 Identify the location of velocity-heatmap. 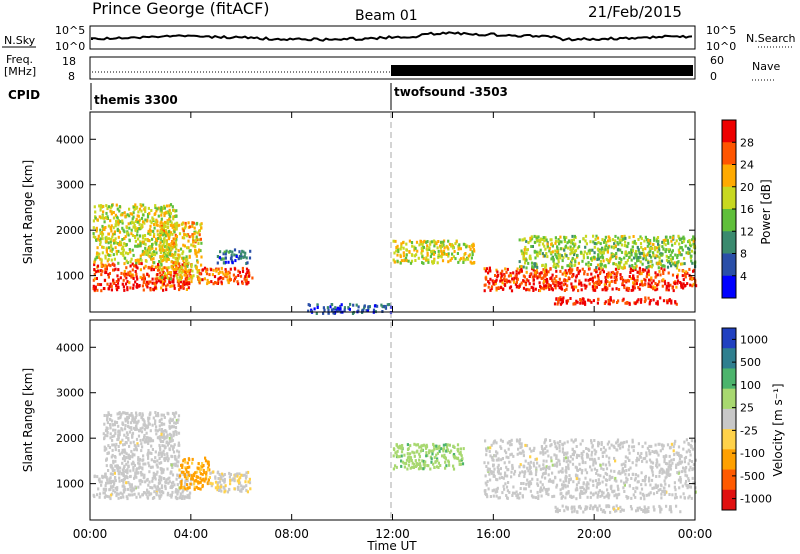
(394, 462).